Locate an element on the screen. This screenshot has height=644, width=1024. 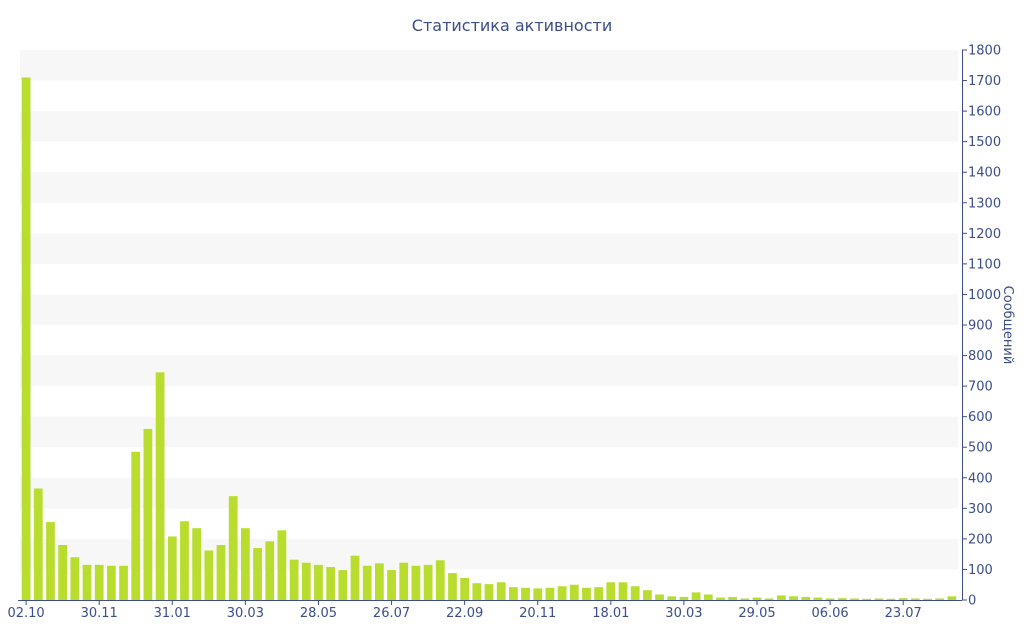
x-tick-label: 18.01 is located at coordinates (610, 613).